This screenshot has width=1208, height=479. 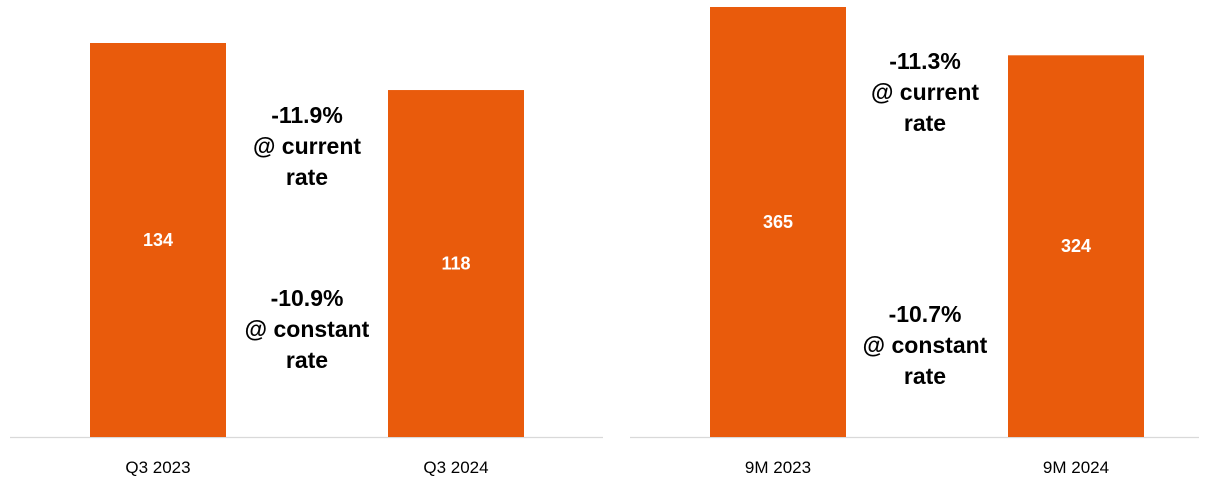 I want to click on bar-value-label: 134, so click(x=158, y=240).